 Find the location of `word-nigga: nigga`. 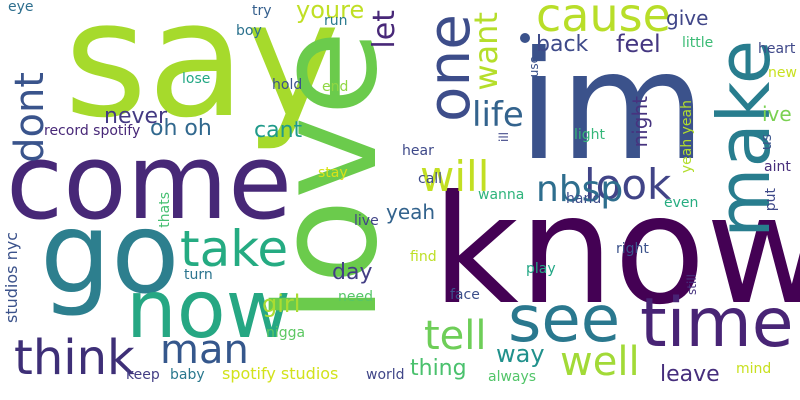

word-nigga: nigga is located at coordinates (286, 333).